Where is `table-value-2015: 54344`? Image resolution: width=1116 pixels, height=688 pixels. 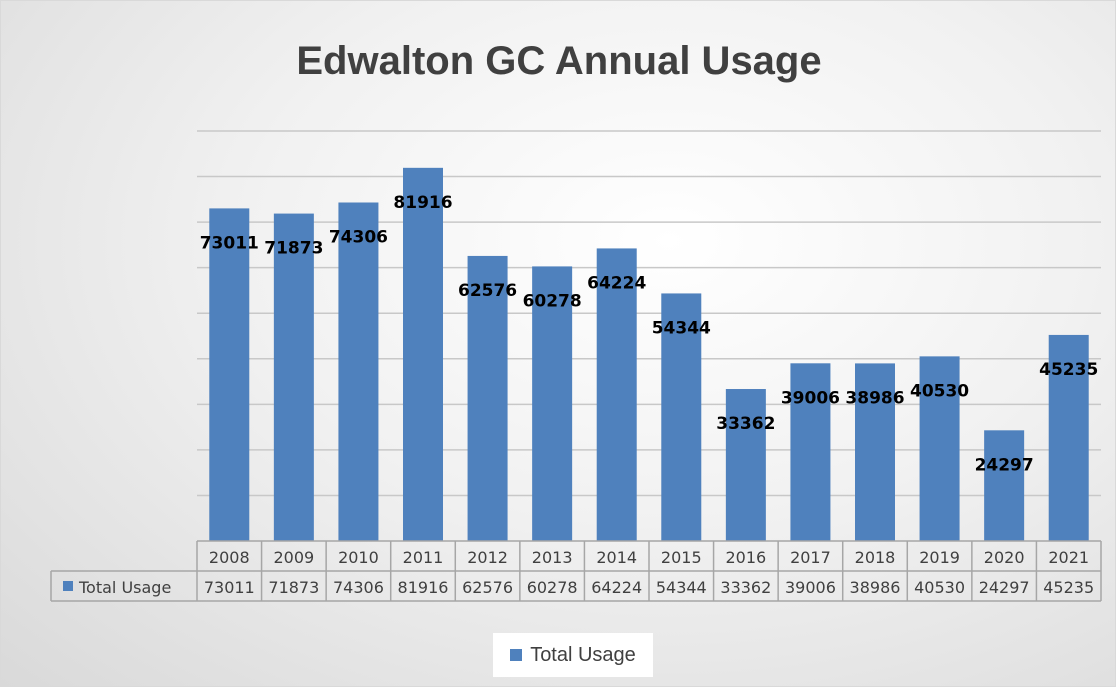 table-value-2015: 54344 is located at coordinates (681, 587).